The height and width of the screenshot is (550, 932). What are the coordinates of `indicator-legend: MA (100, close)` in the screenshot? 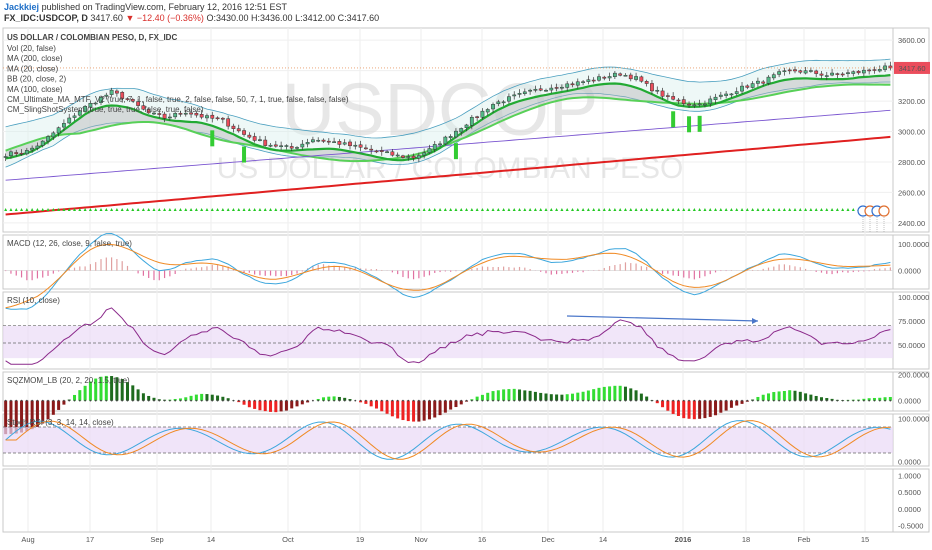 It's located at (35, 89).